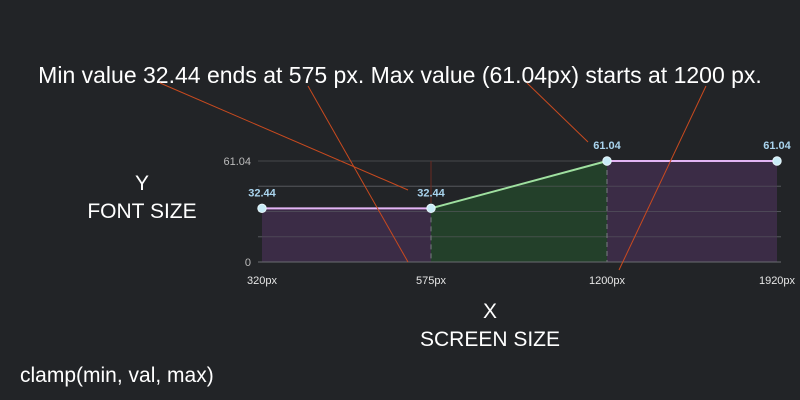 This screenshot has height=400, width=800. What do you see at coordinates (519, 185) in the screenshot?
I see `series-segment-ramp` at bounding box center [519, 185].